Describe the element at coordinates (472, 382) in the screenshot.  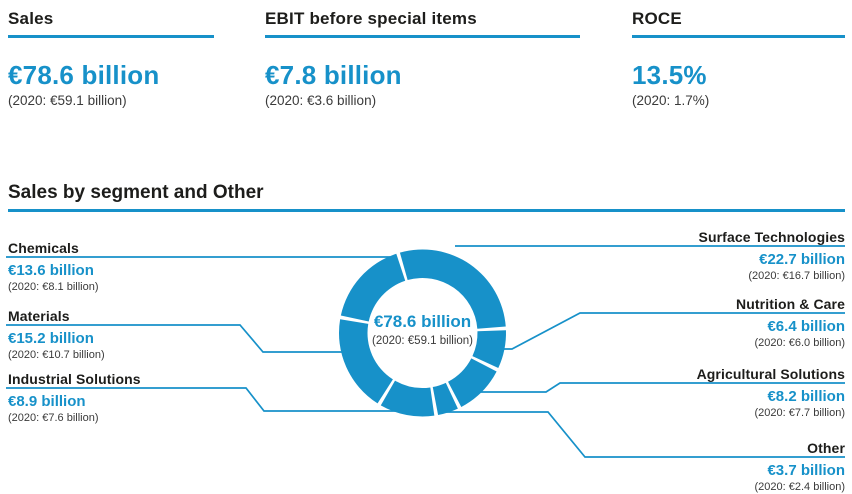
I see `donut-slice-agricultural-solutions` at that location.